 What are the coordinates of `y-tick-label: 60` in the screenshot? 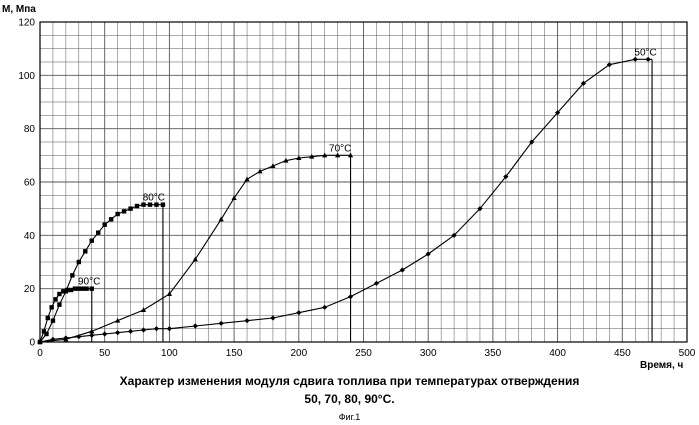 It's located at (30, 183).